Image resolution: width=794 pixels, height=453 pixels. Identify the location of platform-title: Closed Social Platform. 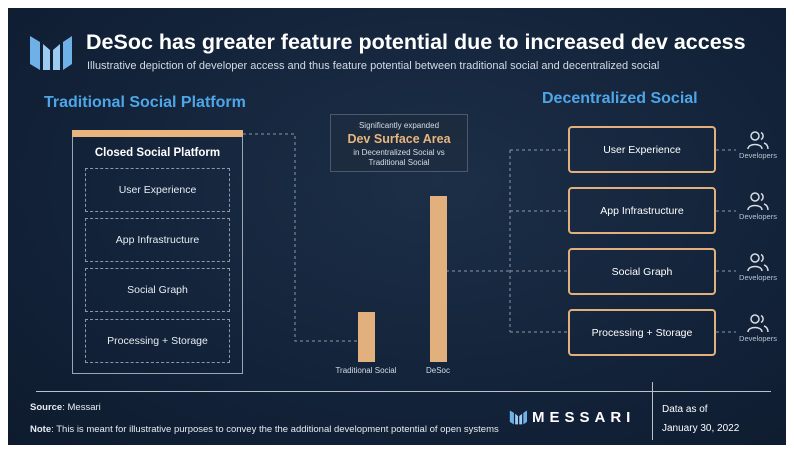
(157, 153).